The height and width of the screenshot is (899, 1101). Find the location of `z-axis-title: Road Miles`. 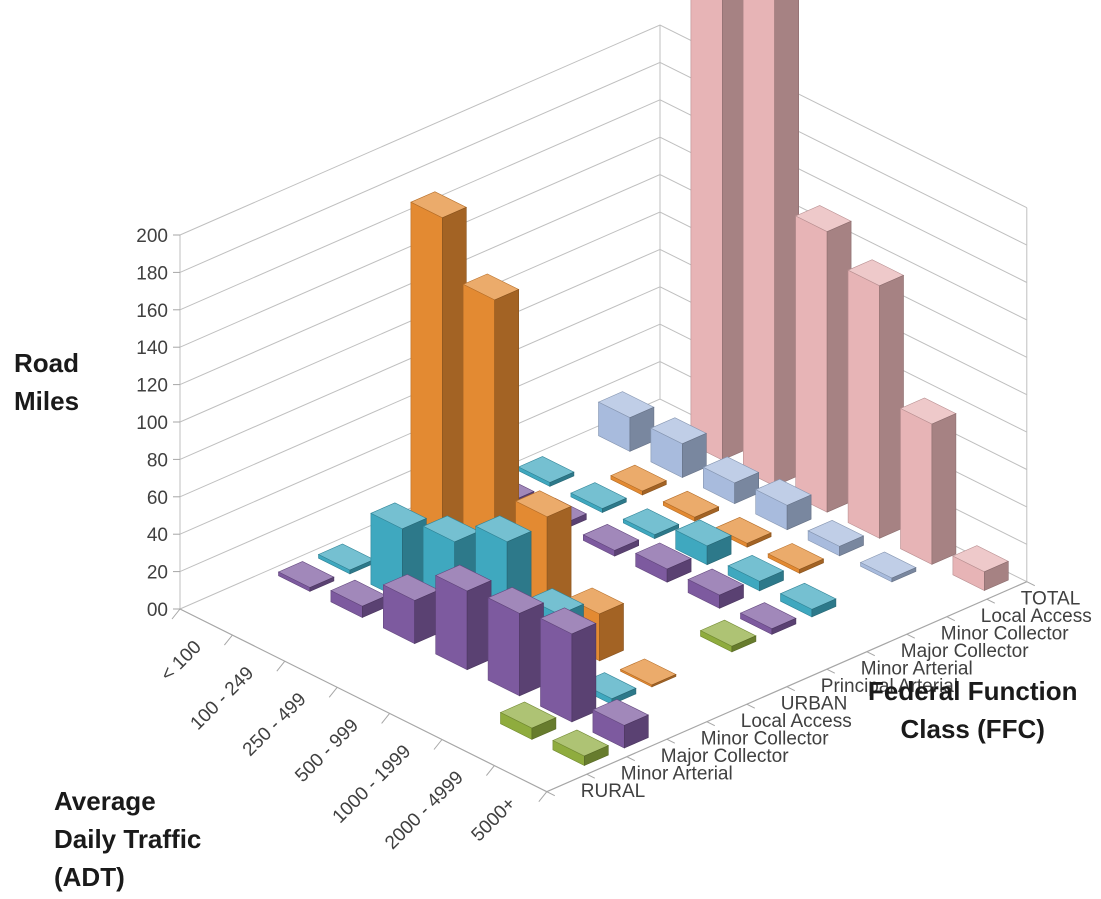

z-axis-title: Road Miles is located at coordinates (46, 382).